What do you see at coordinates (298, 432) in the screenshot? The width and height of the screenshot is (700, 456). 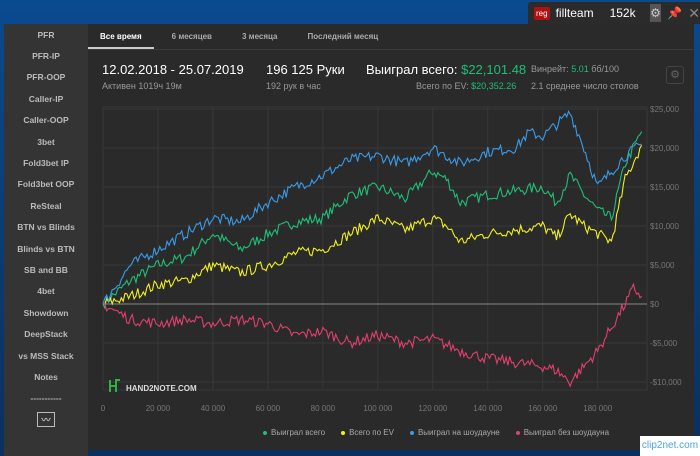 I see `legend-label: Выиграл всего` at bounding box center [298, 432].